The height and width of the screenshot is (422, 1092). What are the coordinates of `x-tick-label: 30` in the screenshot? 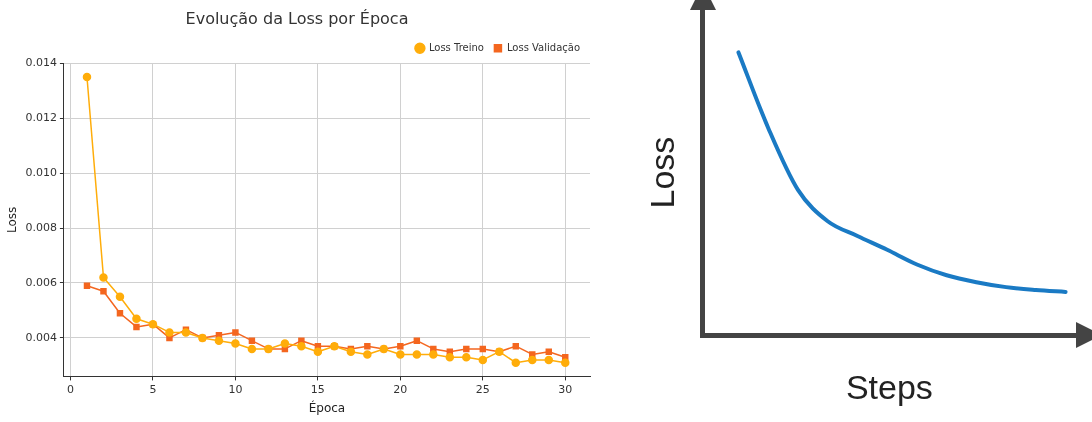 It's located at (565, 389).